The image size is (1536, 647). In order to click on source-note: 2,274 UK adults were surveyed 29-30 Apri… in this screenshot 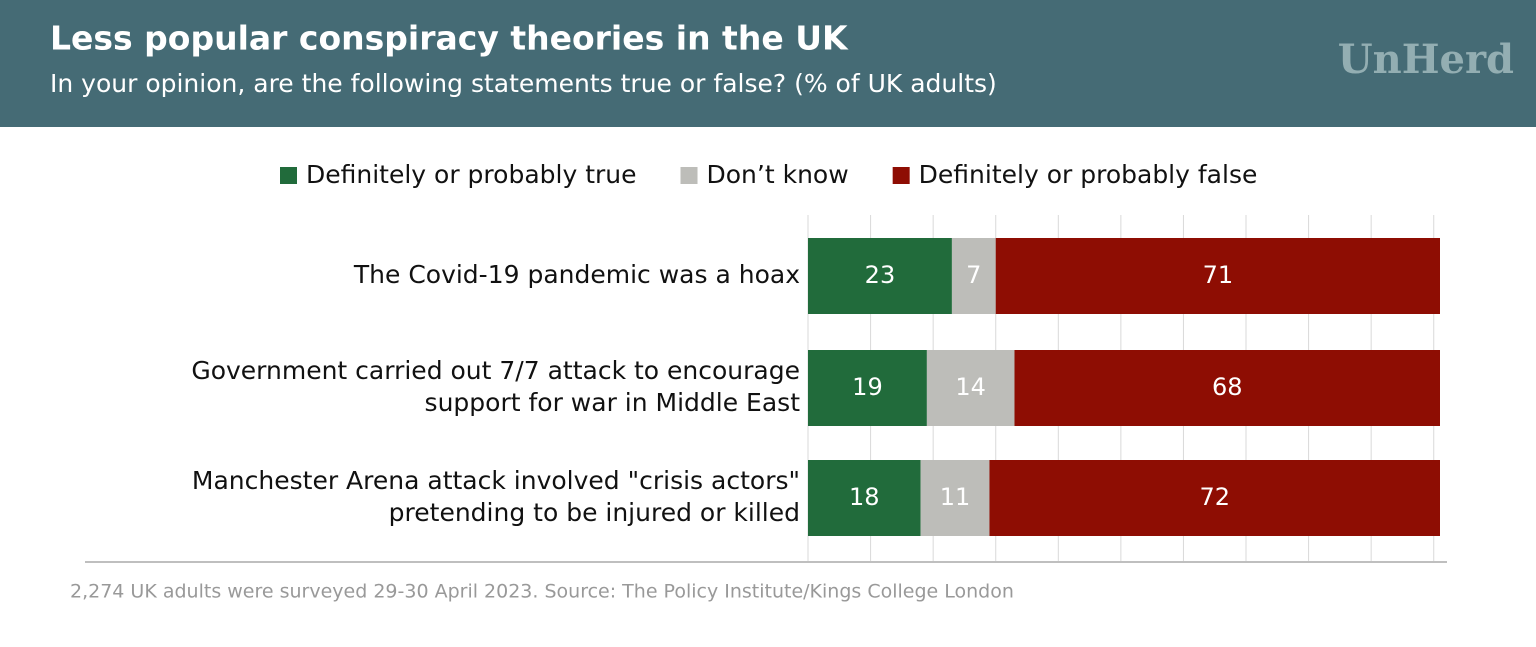, I will do `click(542, 592)`.